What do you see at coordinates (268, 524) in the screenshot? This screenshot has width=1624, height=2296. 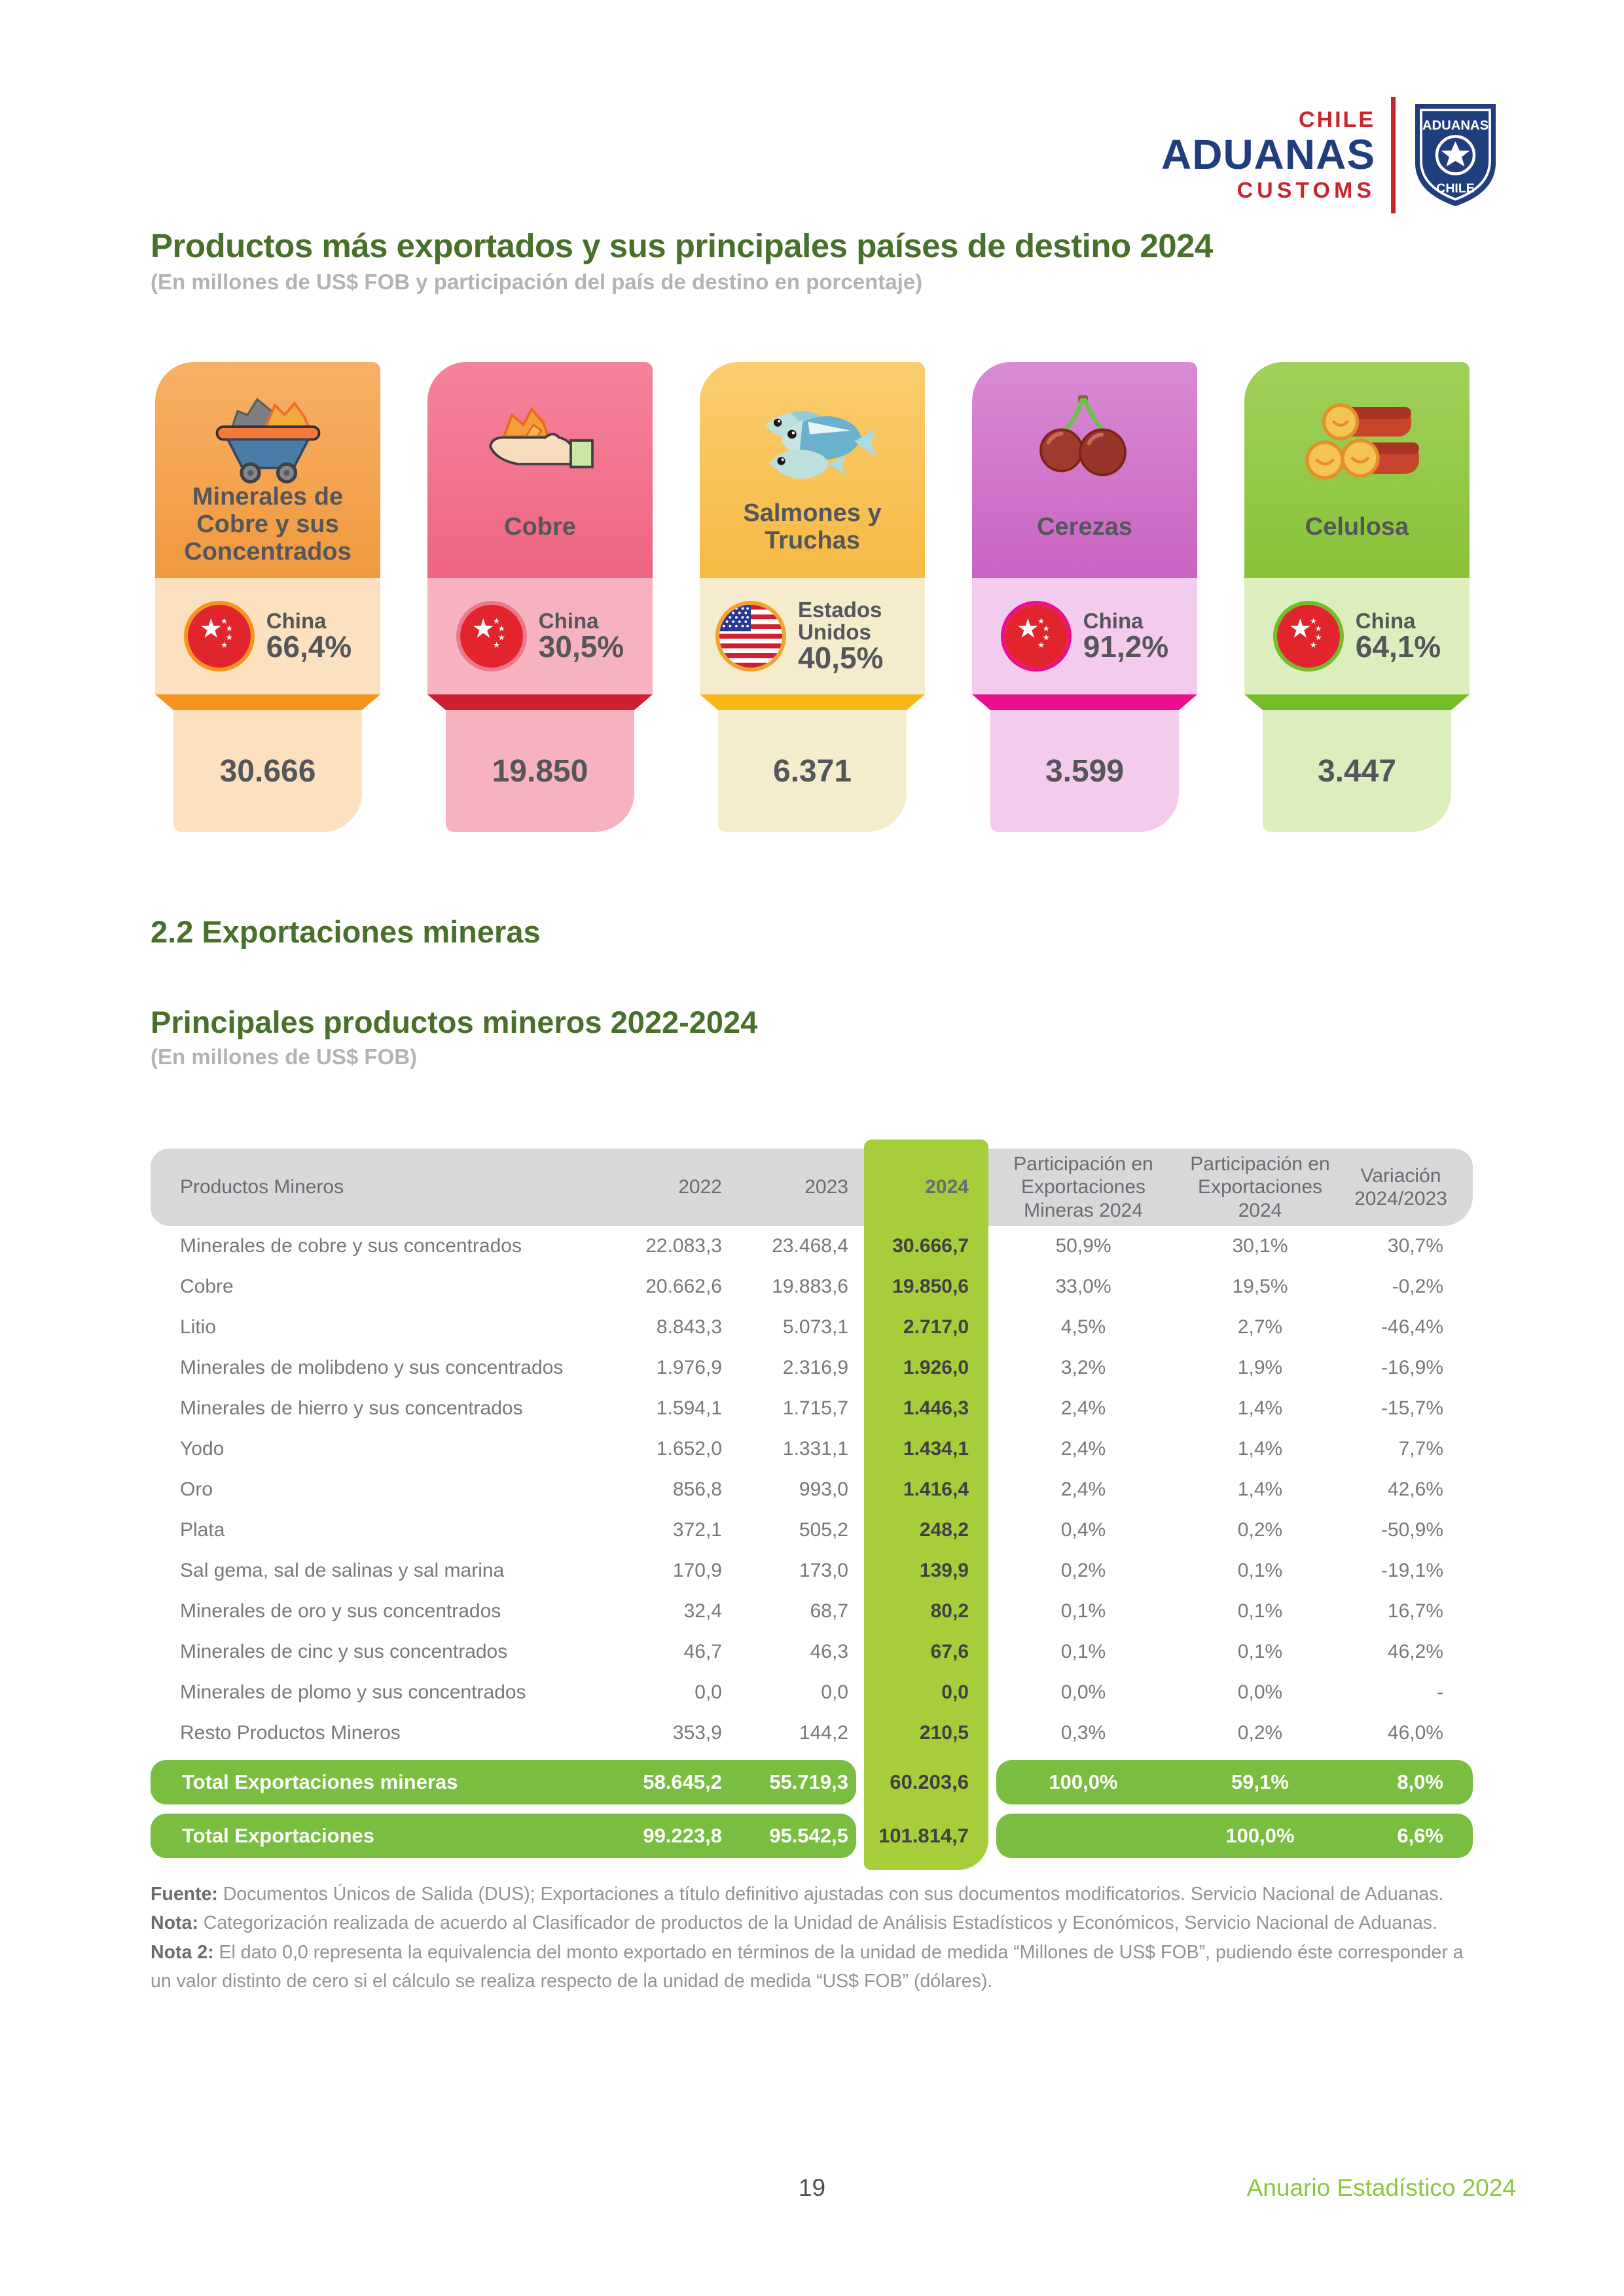 I see `product-title: Minerales de Cobre y sus Concentrados` at bounding box center [268, 524].